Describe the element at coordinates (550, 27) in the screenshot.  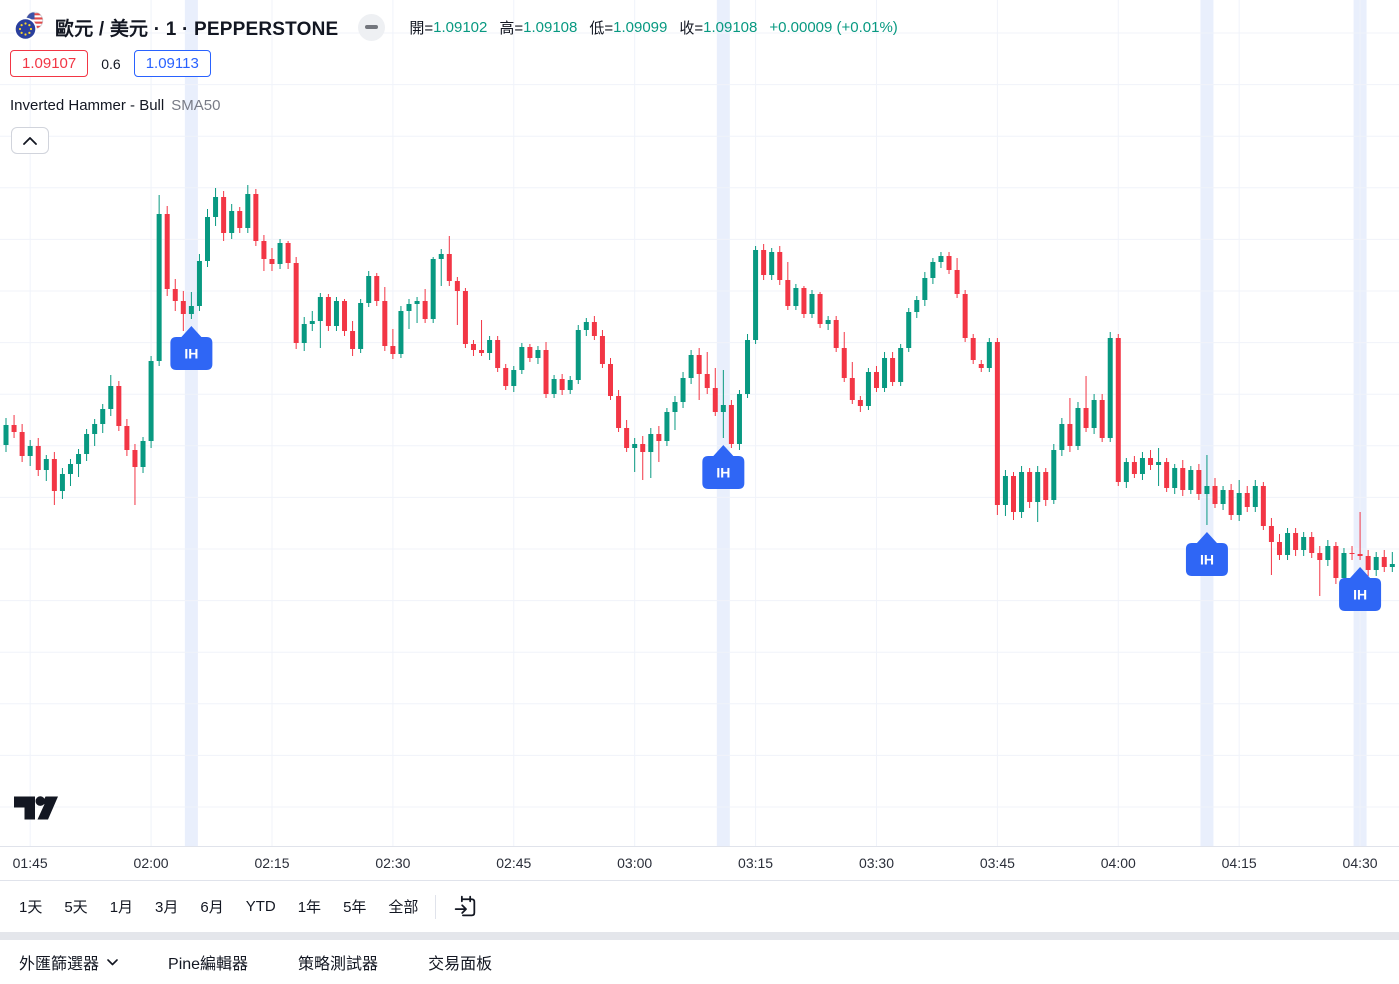
I see `high-value: 1.09108` at that location.